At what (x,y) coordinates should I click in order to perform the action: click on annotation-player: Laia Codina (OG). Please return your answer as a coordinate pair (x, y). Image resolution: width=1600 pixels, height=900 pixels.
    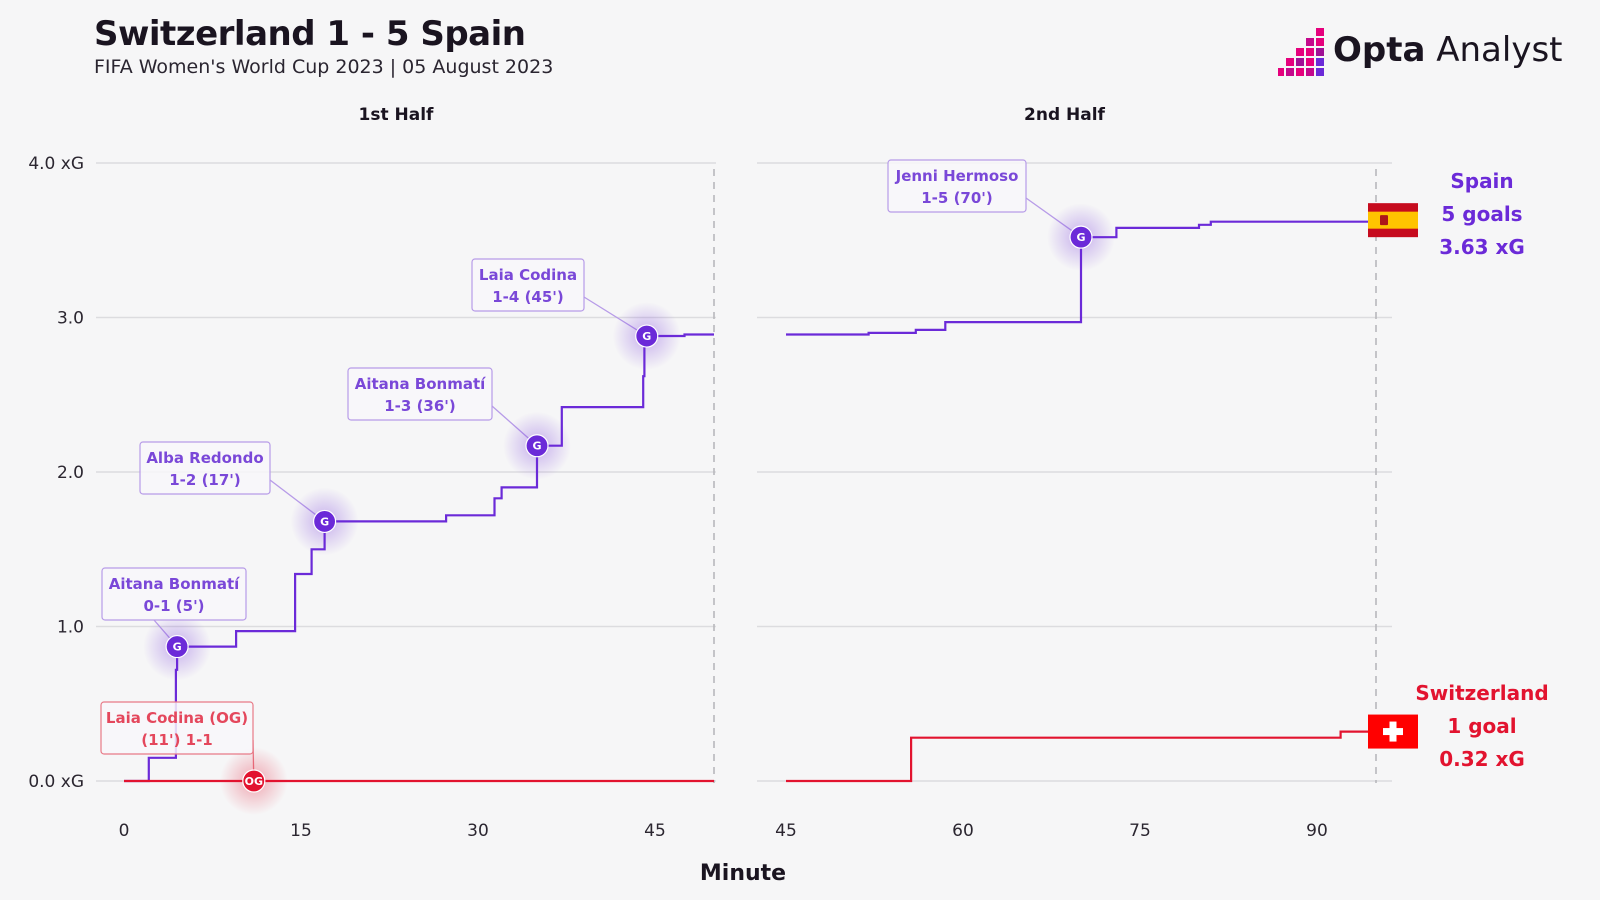
    Looking at the image, I should click on (177, 718).